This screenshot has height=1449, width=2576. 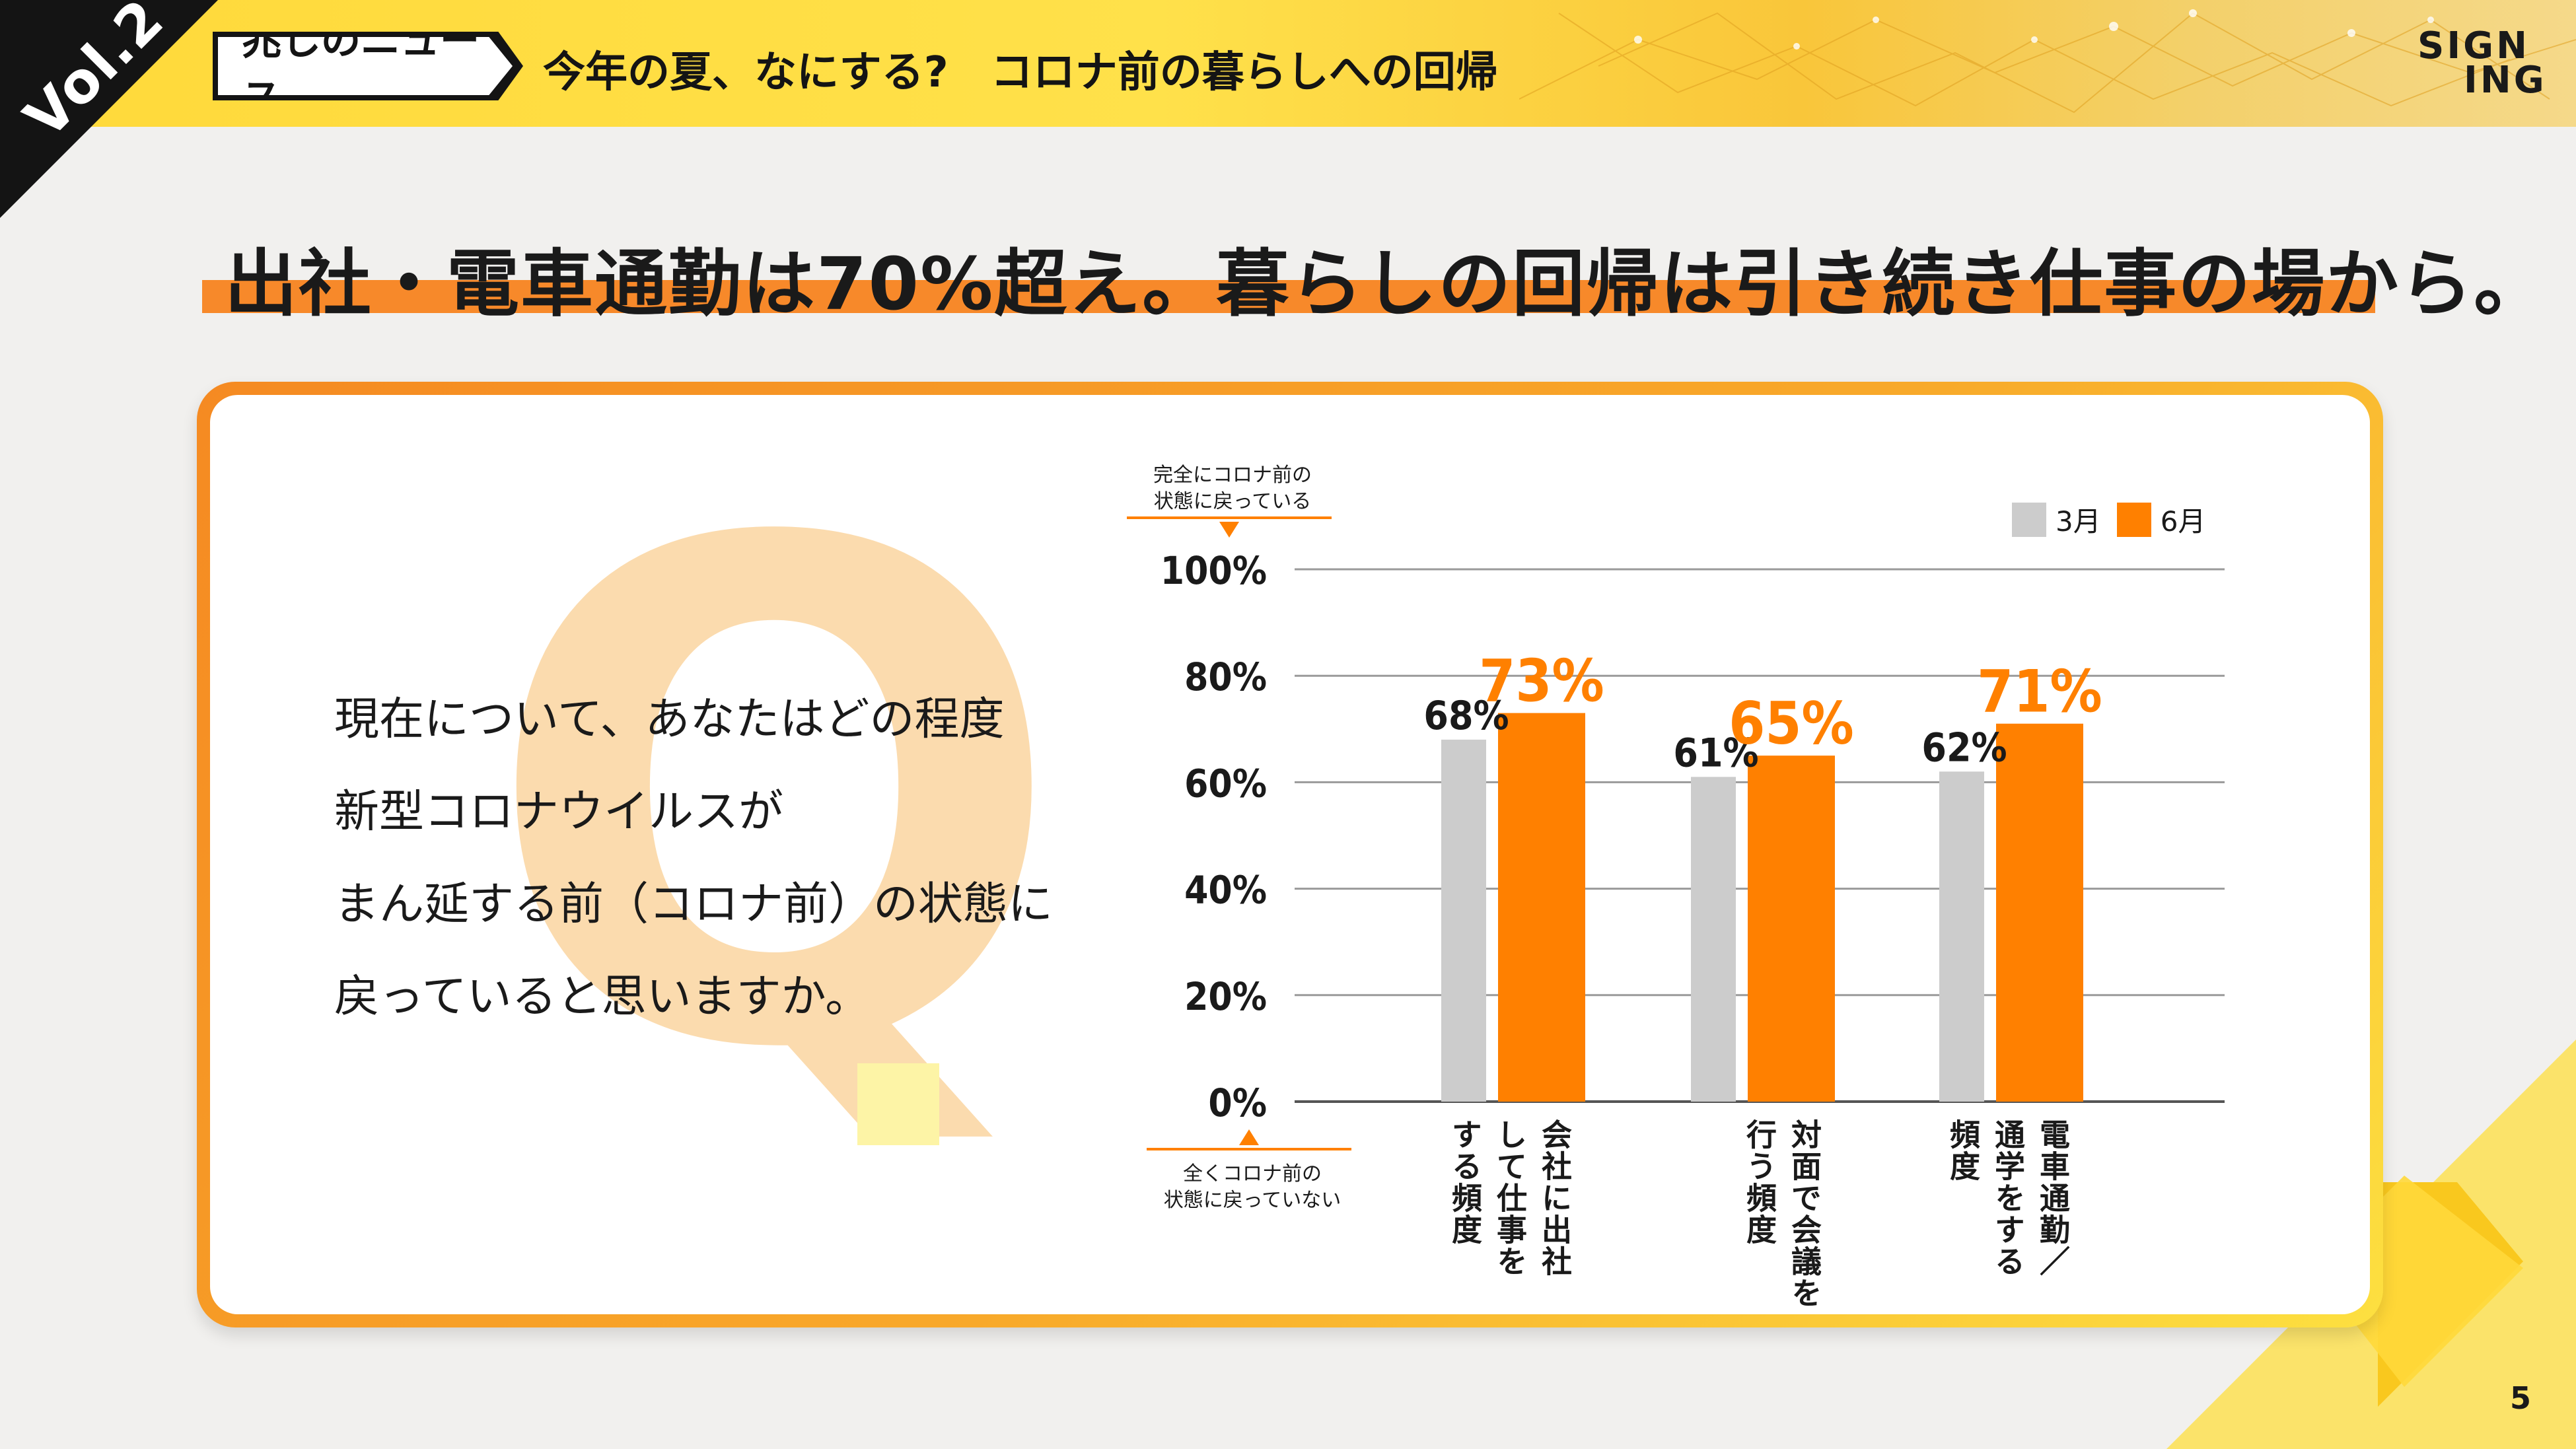 What do you see at coordinates (1791, 724) in the screenshot?
I see `data-label-june: 65%` at bounding box center [1791, 724].